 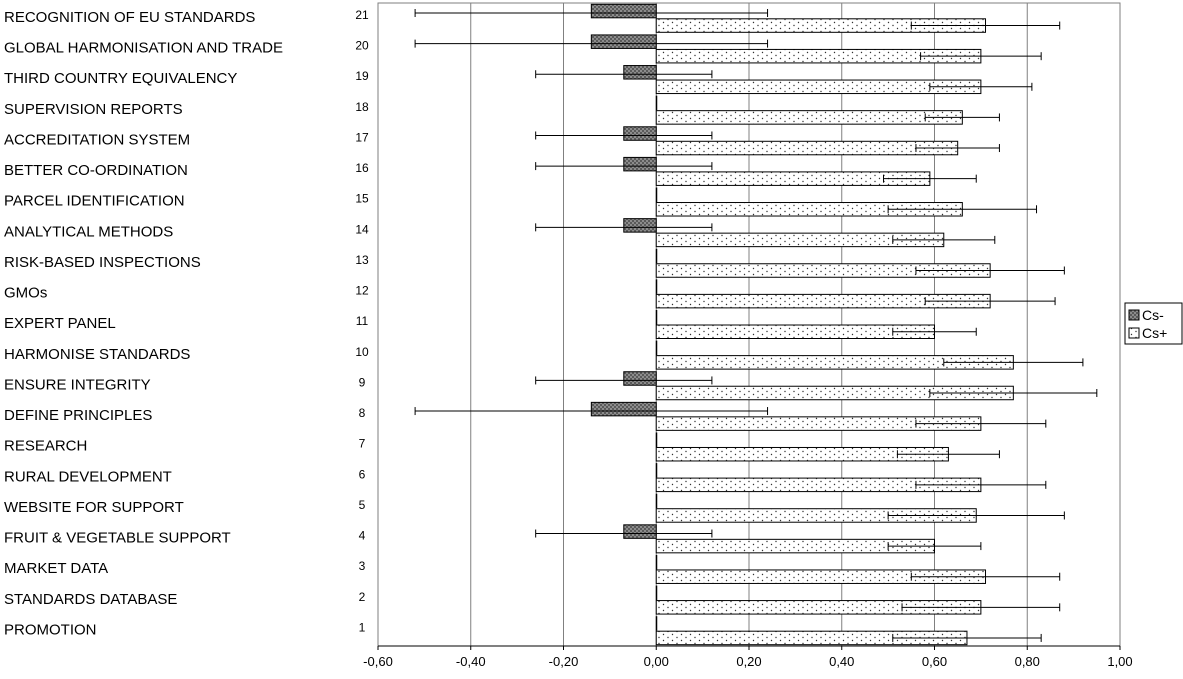 What do you see at coordinates (93, 109) in the screenshot?
I see `category-label: SUPERVISION REPORTS` at bounding box center [93, 109].